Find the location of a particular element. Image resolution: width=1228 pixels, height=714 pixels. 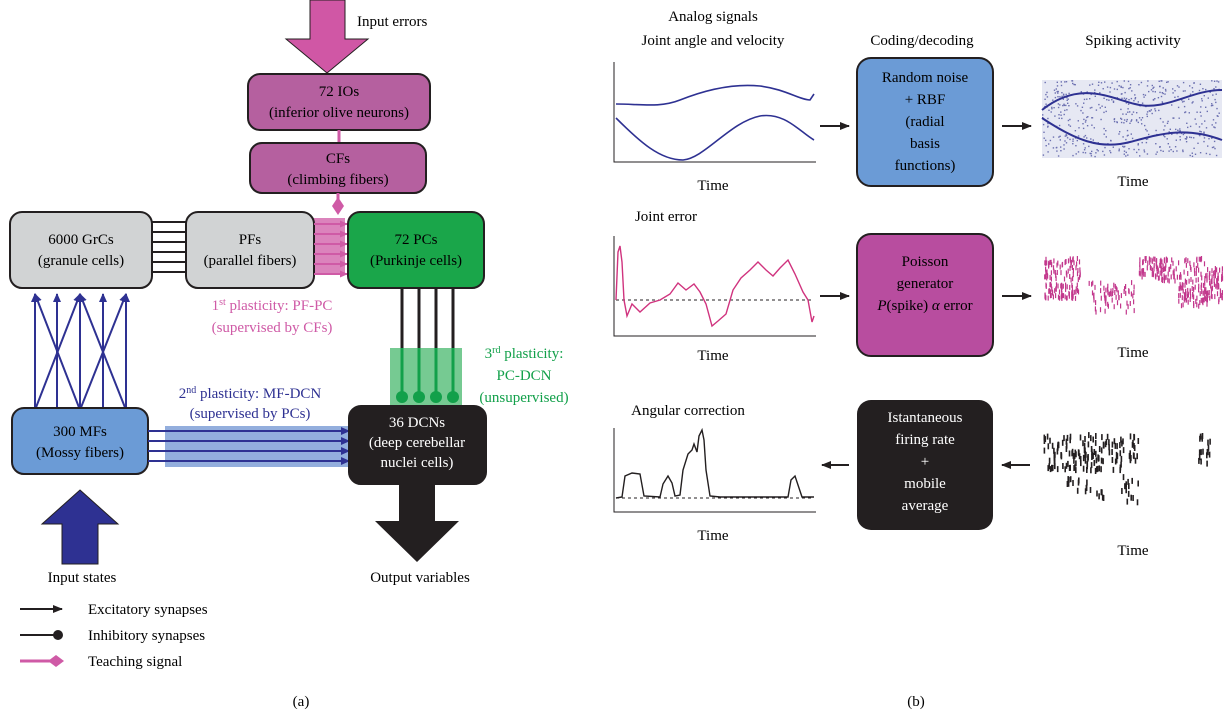

row2-time-label: Time is located at coordinates (712, 356).